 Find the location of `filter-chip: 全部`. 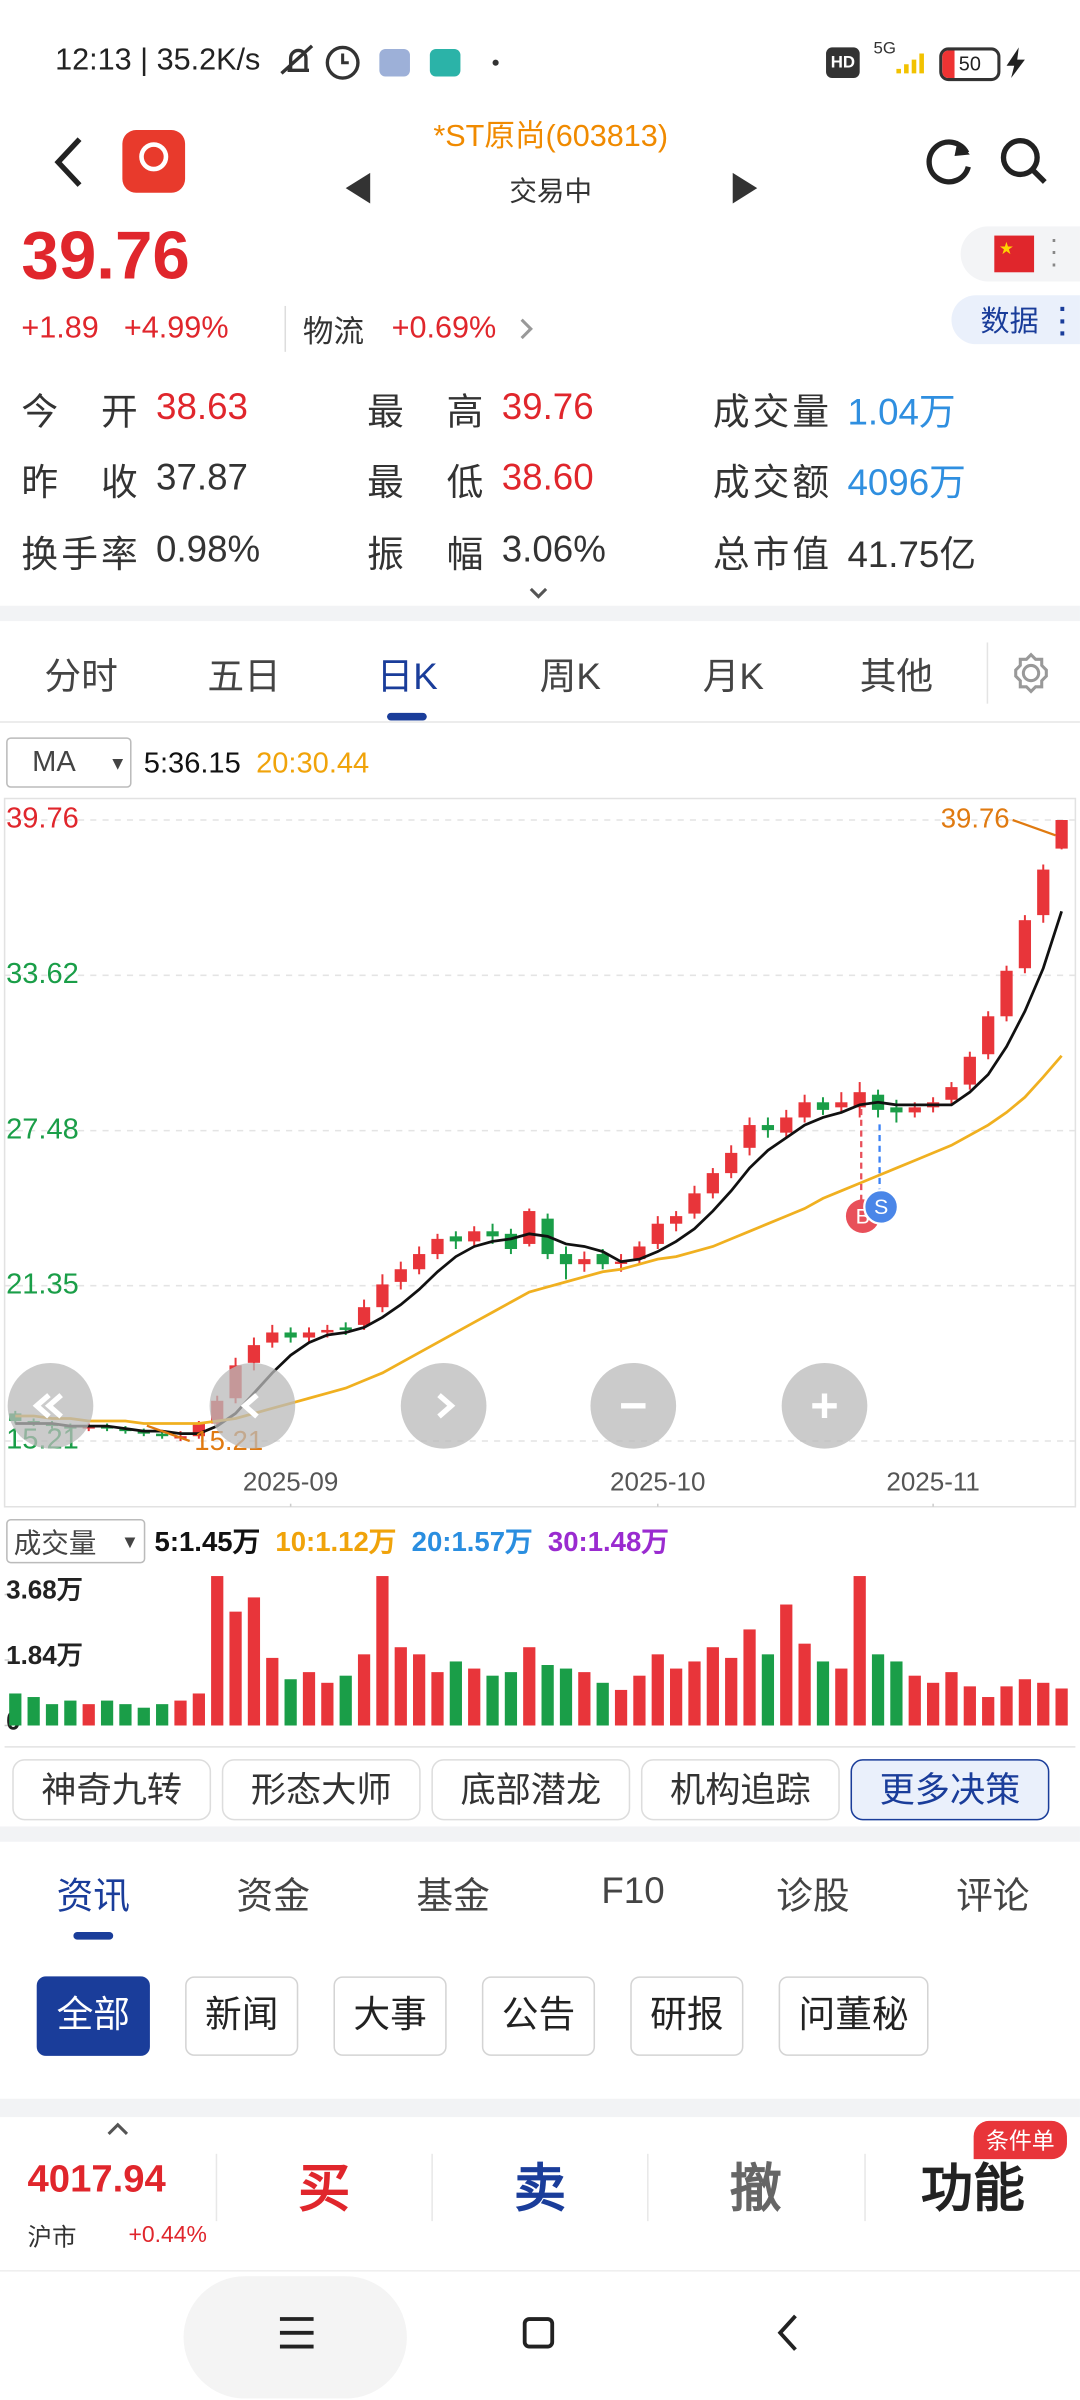

filter-chip: 全部 is located at coordinates (93, 2016).